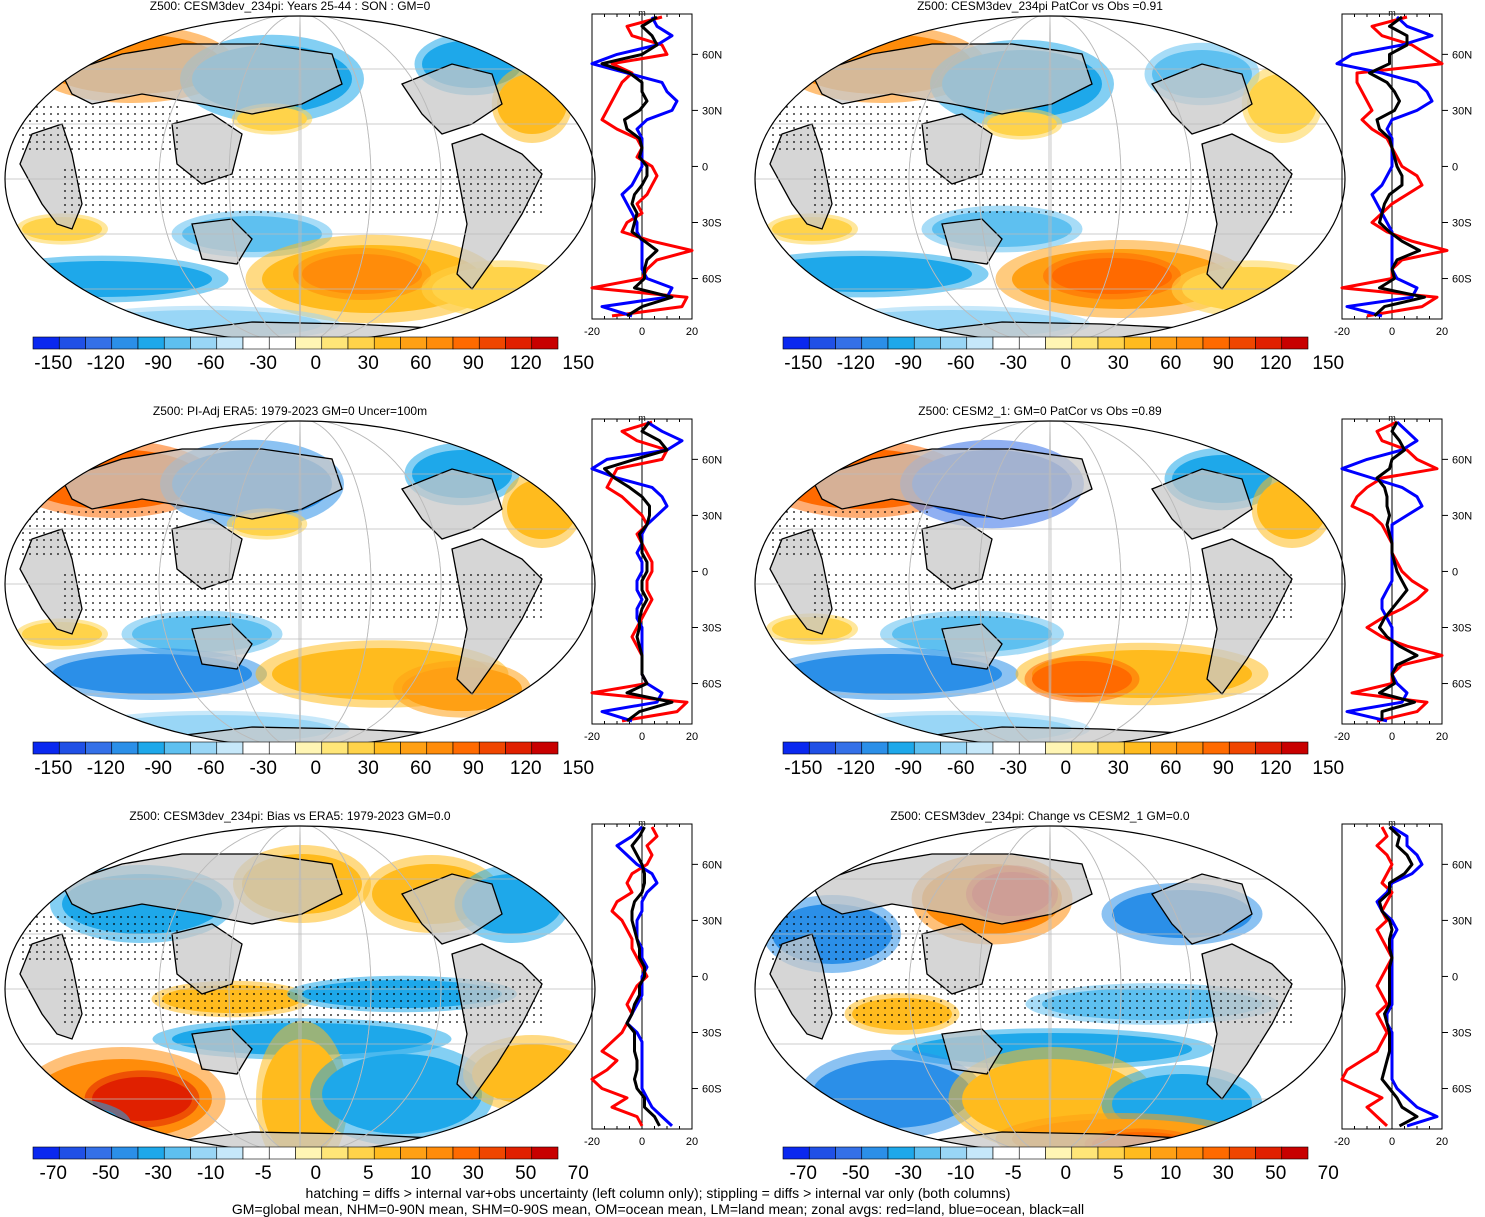 The image size is (1485, 1217). Describe the element at coordinates (1398, 976) in the screenshot. I see `zonal-all-line` at that location.